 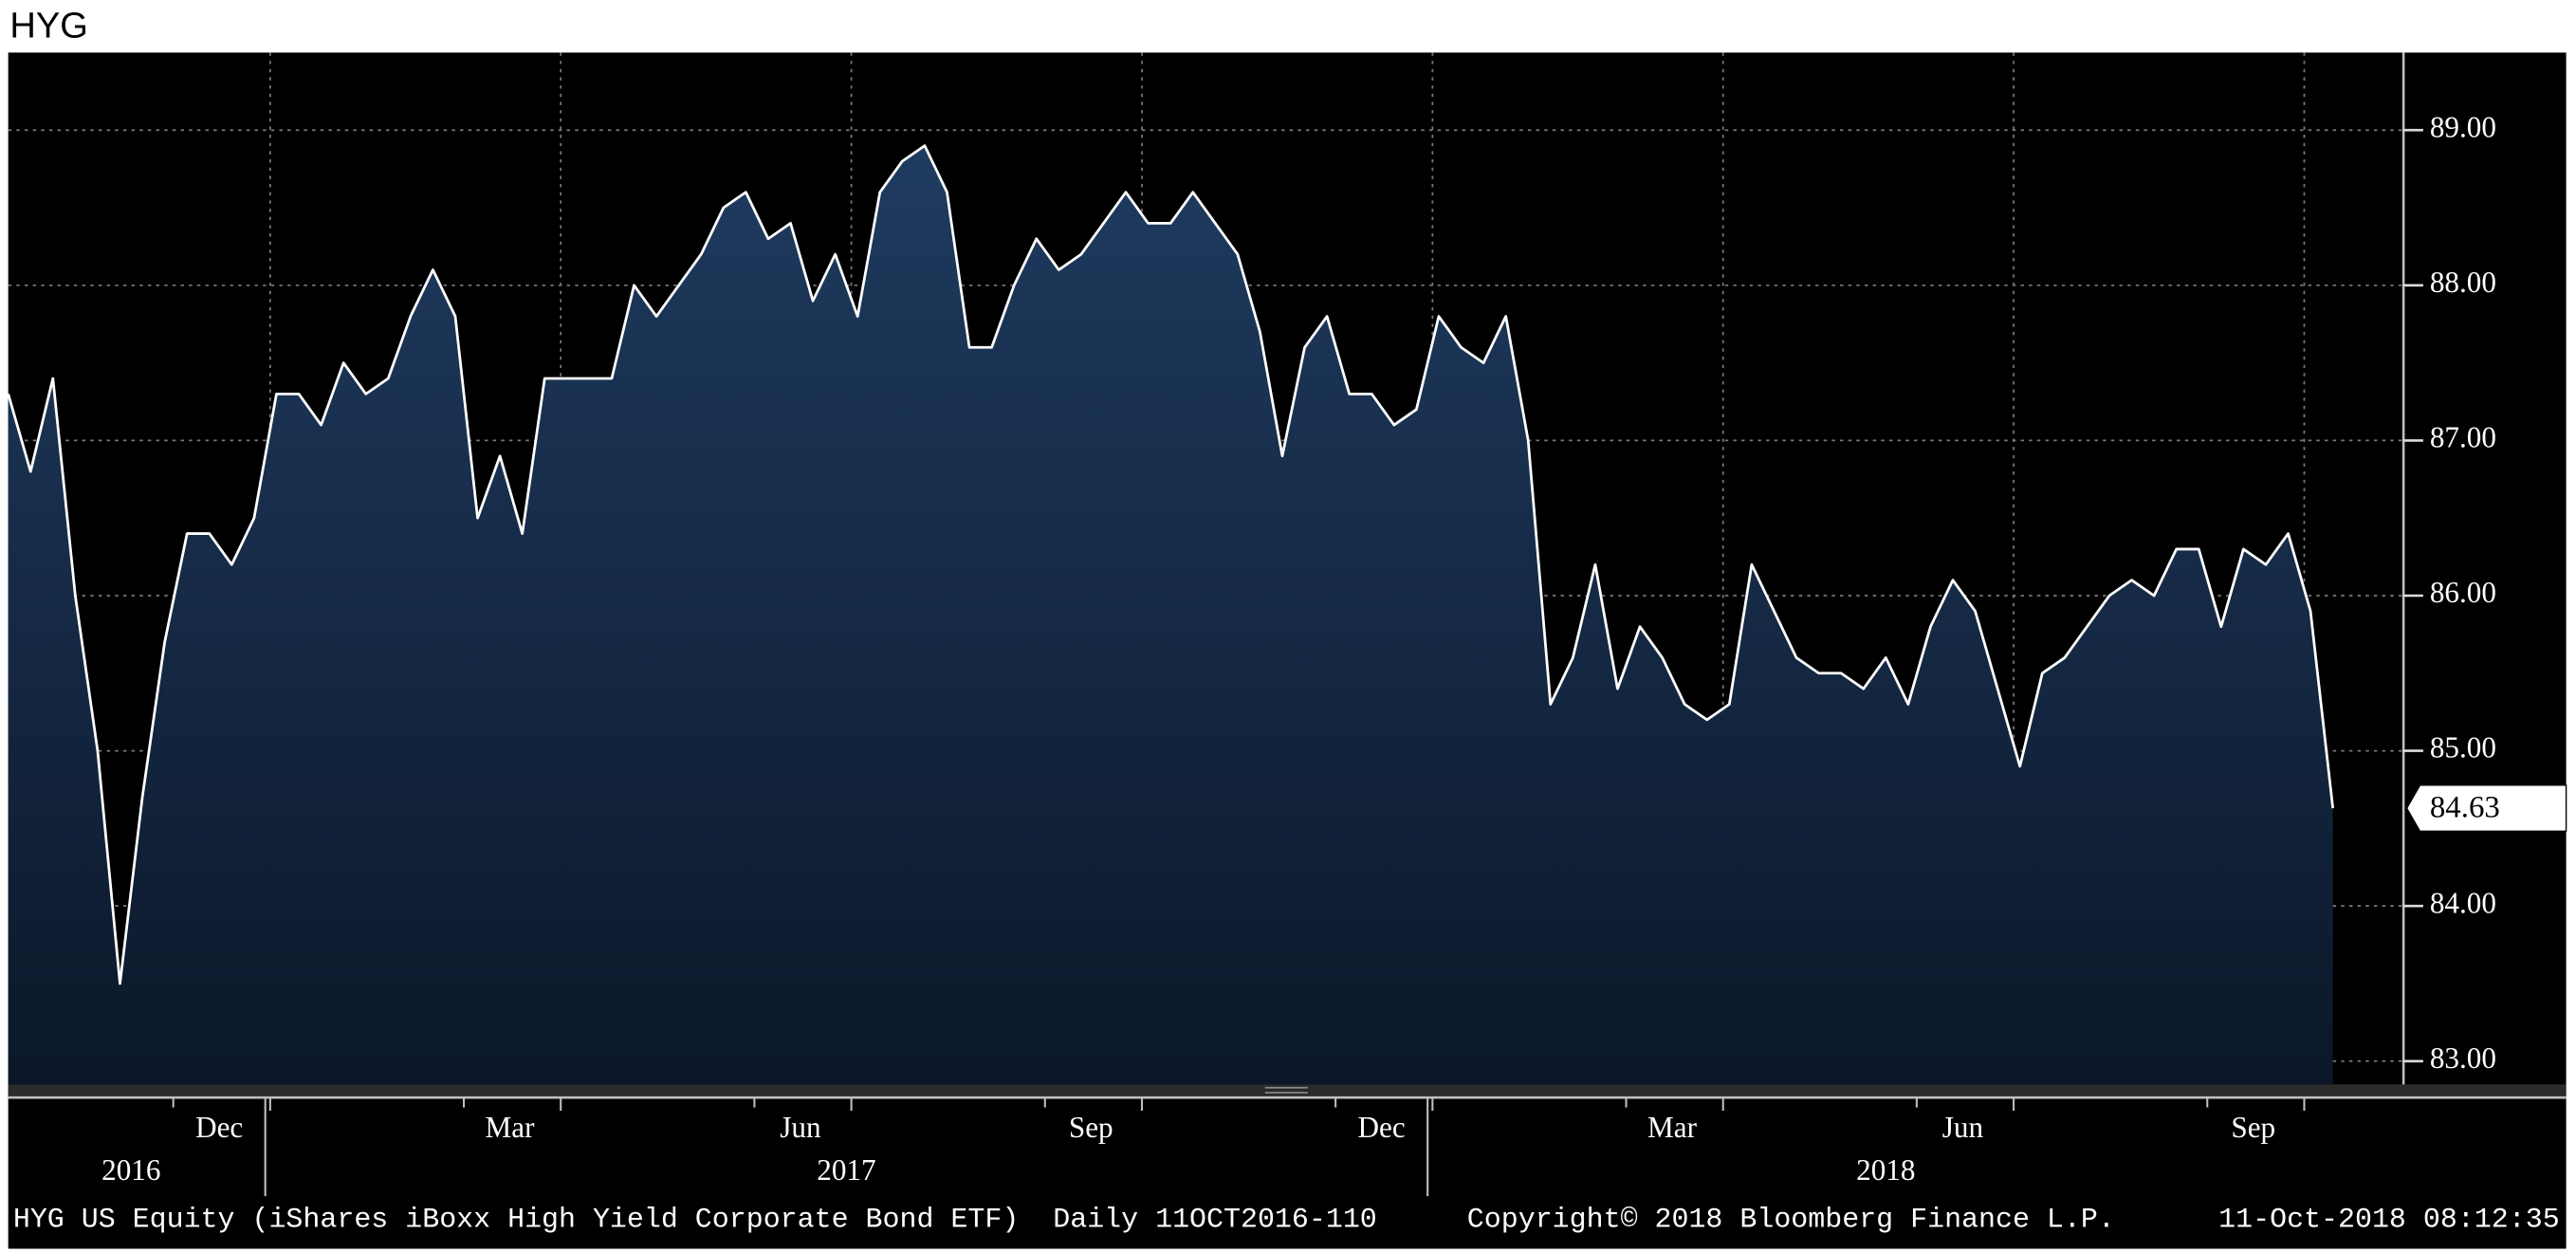 What do you see at coordinates (2388, 1219) in the screenshot?
I see `footer-right: 11-Oct-2018 08:12:35` at bounding box center [2388, 1219].